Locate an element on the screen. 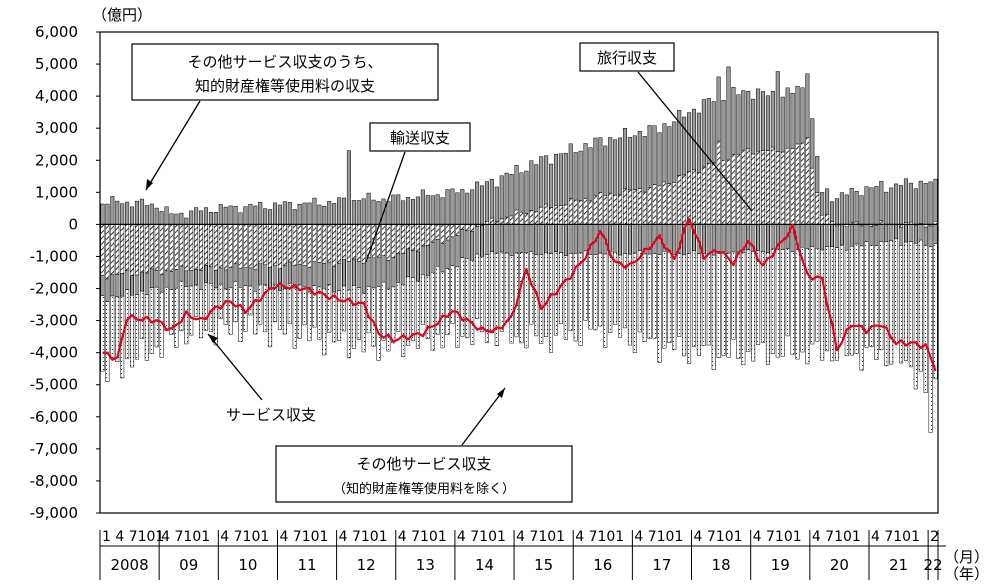  y-tick-label: -1,000 is located at coordinates (54, 256).